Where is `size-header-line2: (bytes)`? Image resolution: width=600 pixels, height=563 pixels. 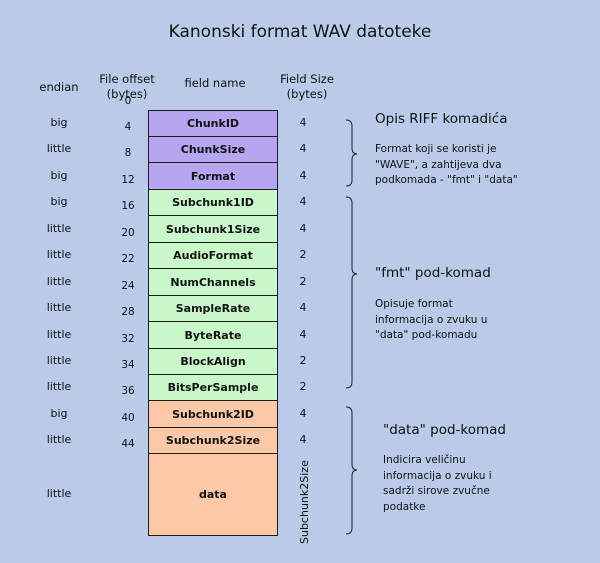 size-header-line2: (bytes) is located at coordinates (307, 94).